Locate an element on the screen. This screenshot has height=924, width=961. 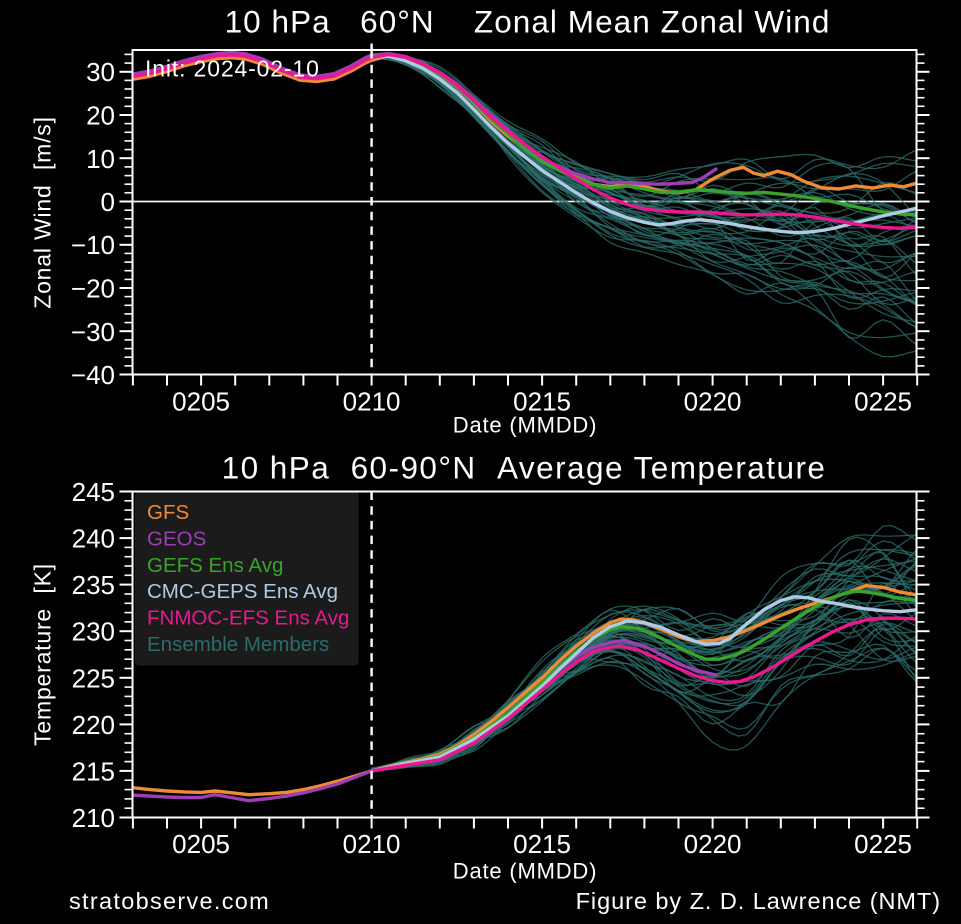
svg-text: −30 is located at coordinates (93, 332).